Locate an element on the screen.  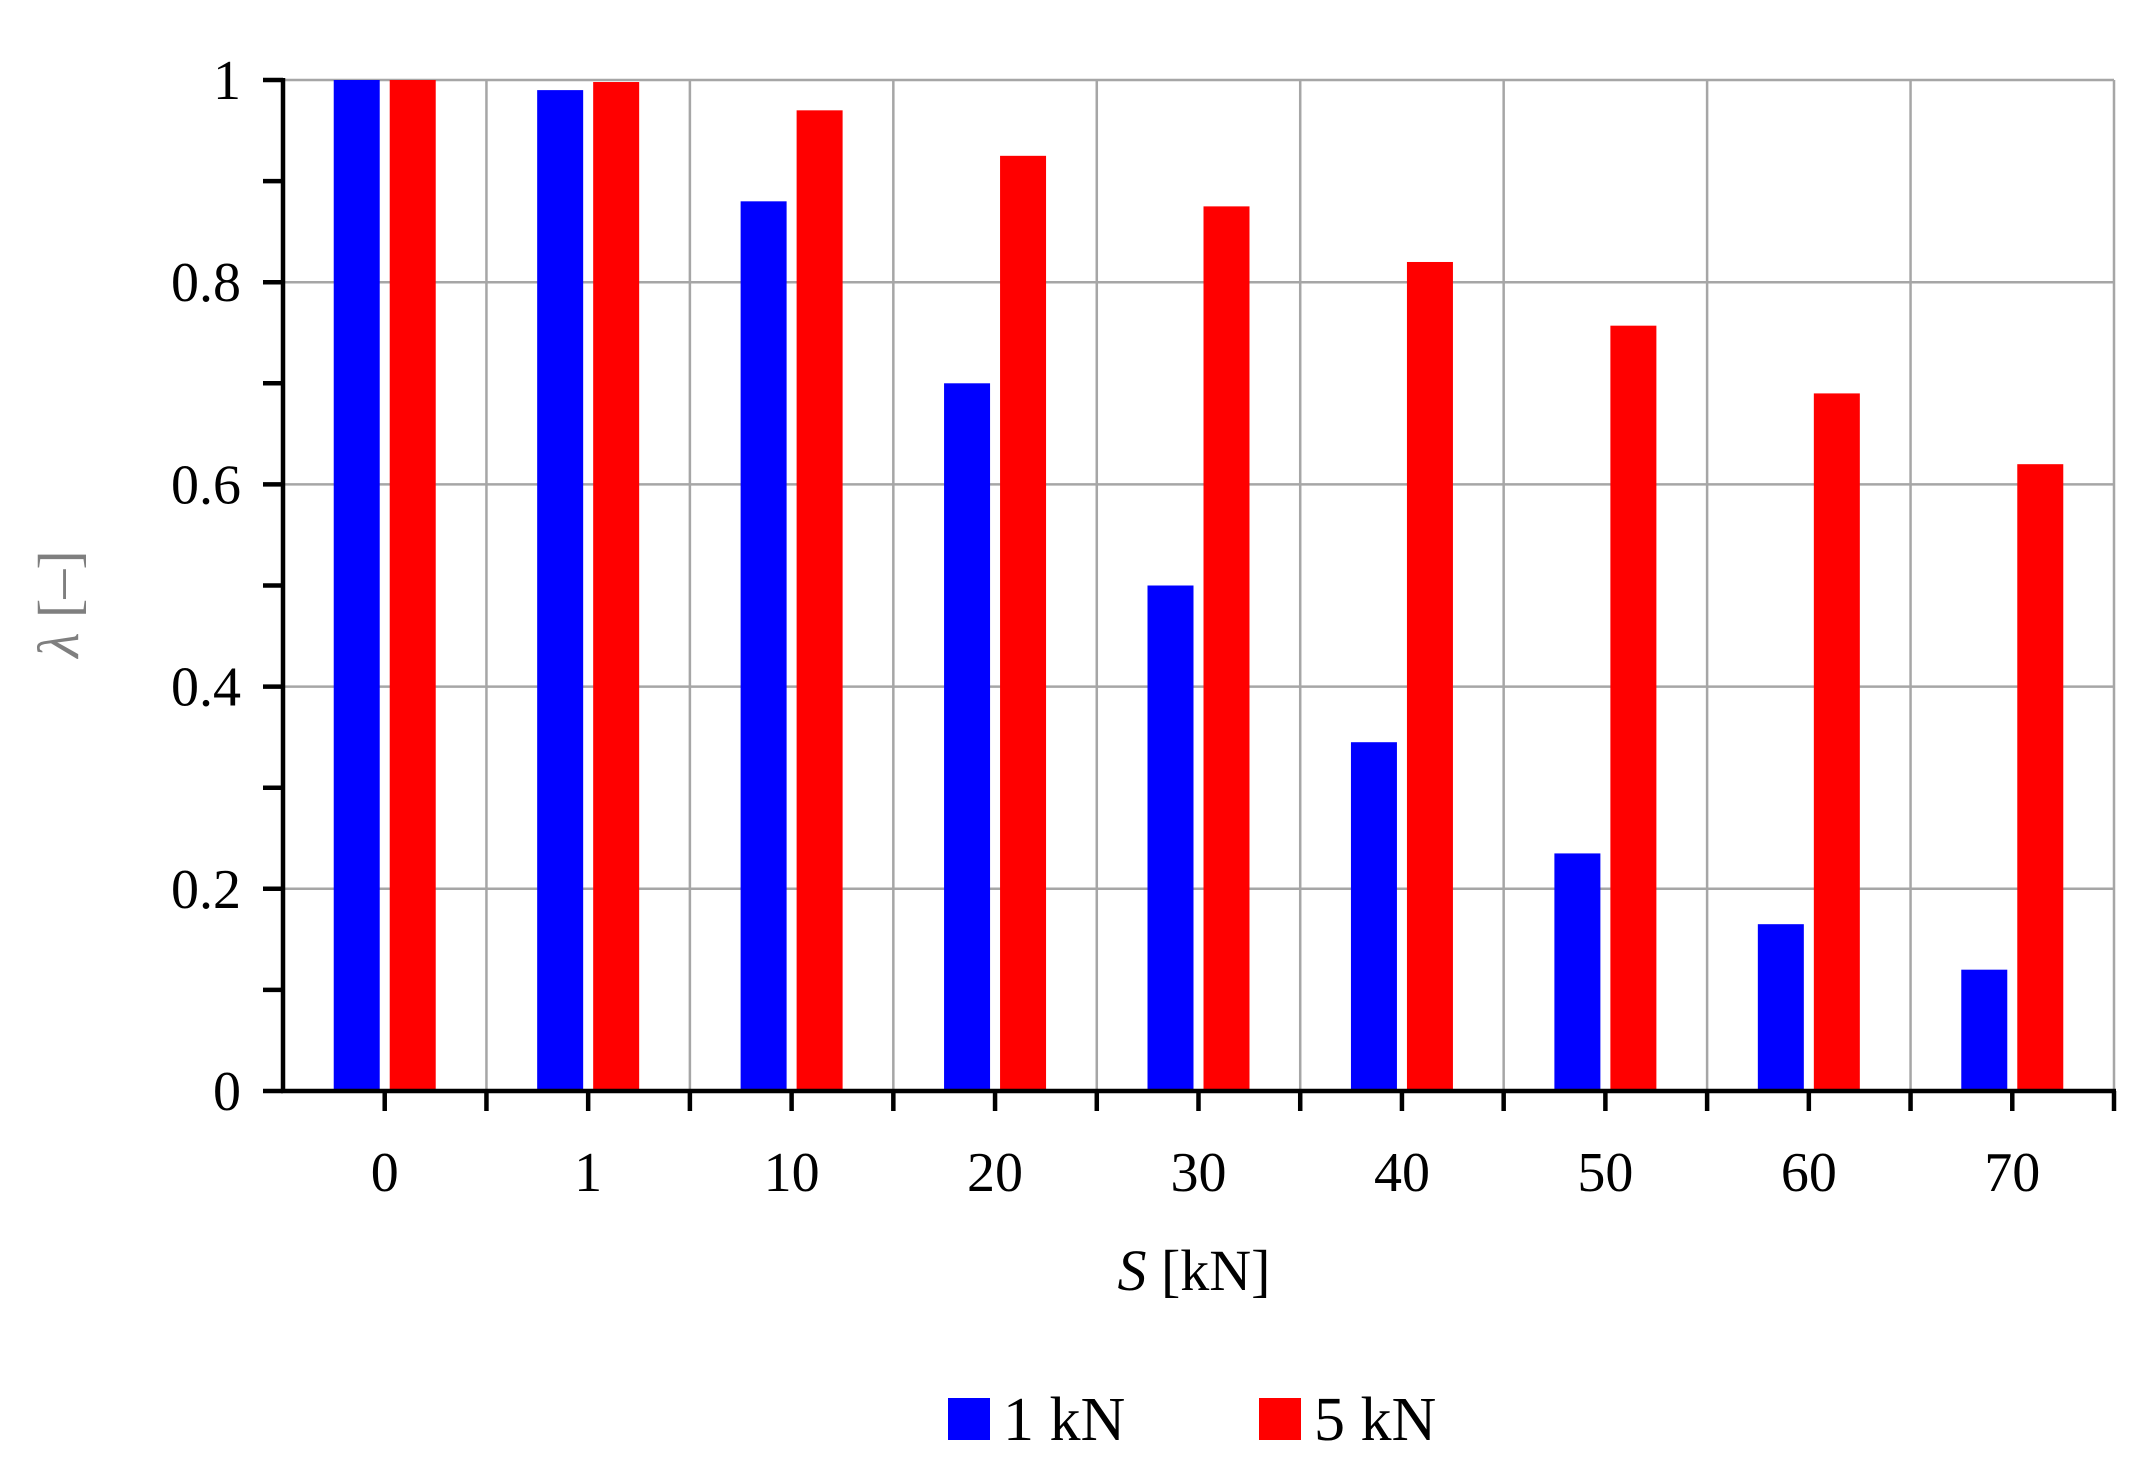
x-tick-label: 70 is located at coordinates (2012, 1173).